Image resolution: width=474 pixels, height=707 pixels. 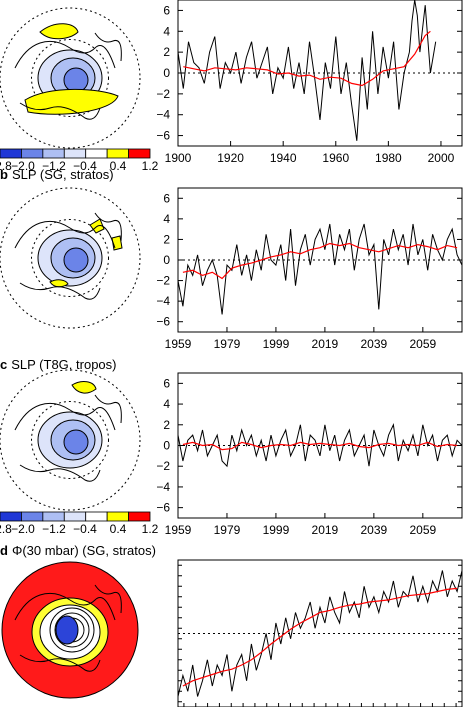 What do you see at coordinates (166, 425) in the screenshot?
I see `y-tick-label-2: 2` at bounding box center [166, 425].